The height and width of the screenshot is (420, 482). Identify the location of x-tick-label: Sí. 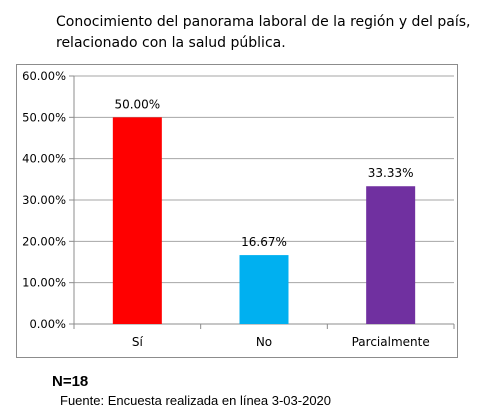
(138, 342).